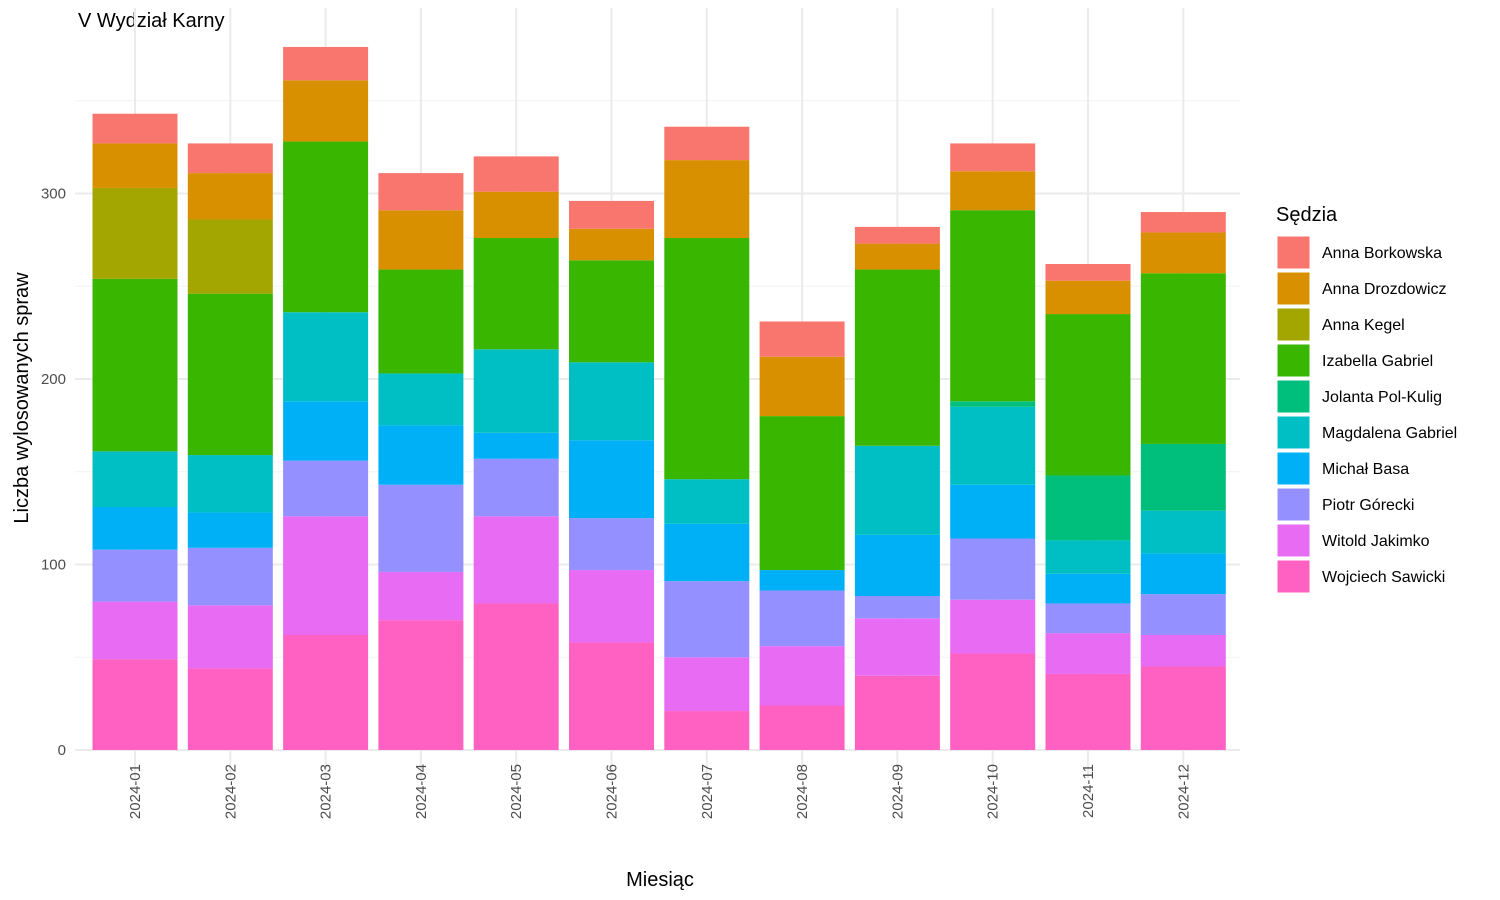 Image resolution: width=1500 pixels, height=900 pixels. Describe the element at coordinates (1363, 325) in the screenshot. I see `legend-label: Anna Kegel` at that location.